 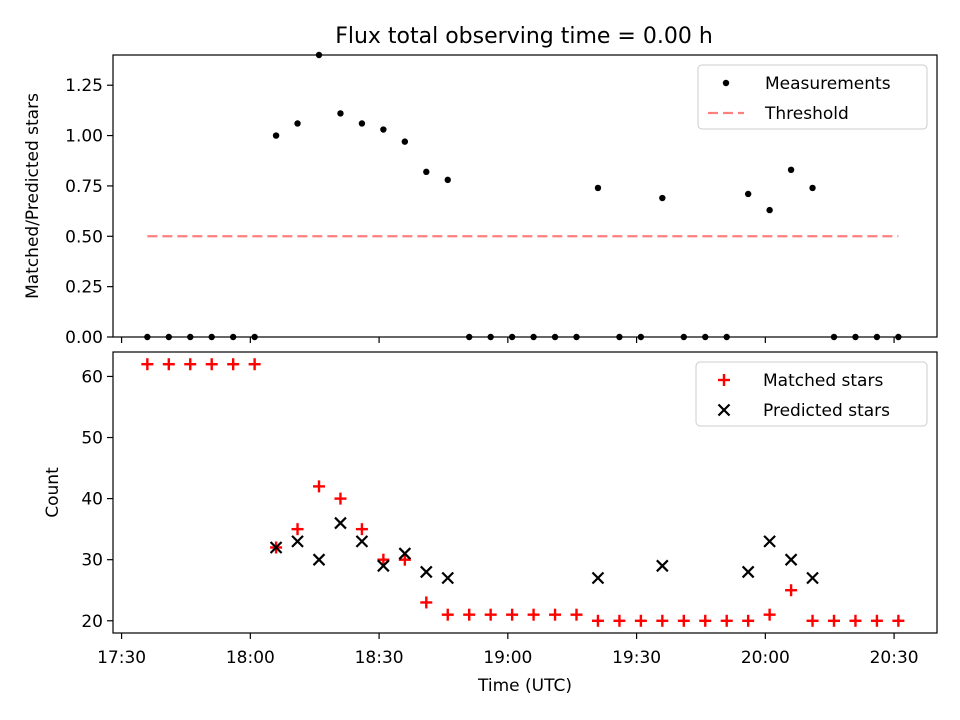 I want to click on x-tick-label: 18:30, so click(x=379, y=658).